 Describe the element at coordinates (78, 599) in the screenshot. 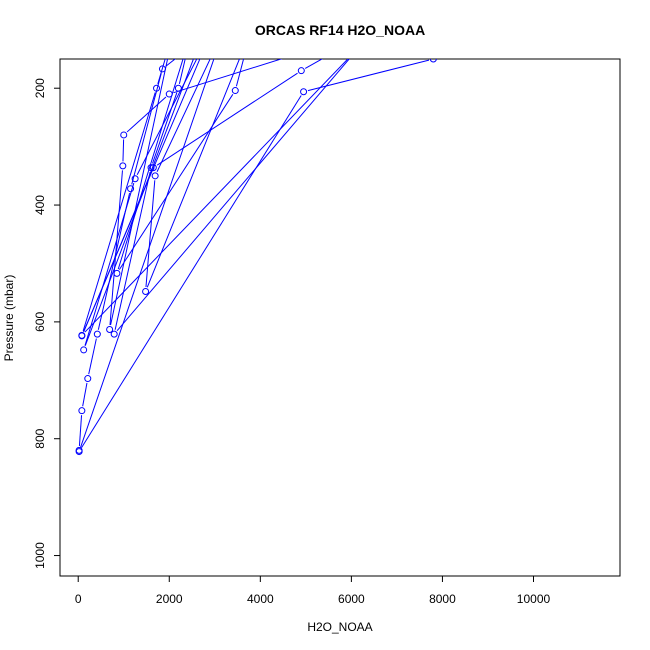

I see `x-tick-label: 0` at that location.